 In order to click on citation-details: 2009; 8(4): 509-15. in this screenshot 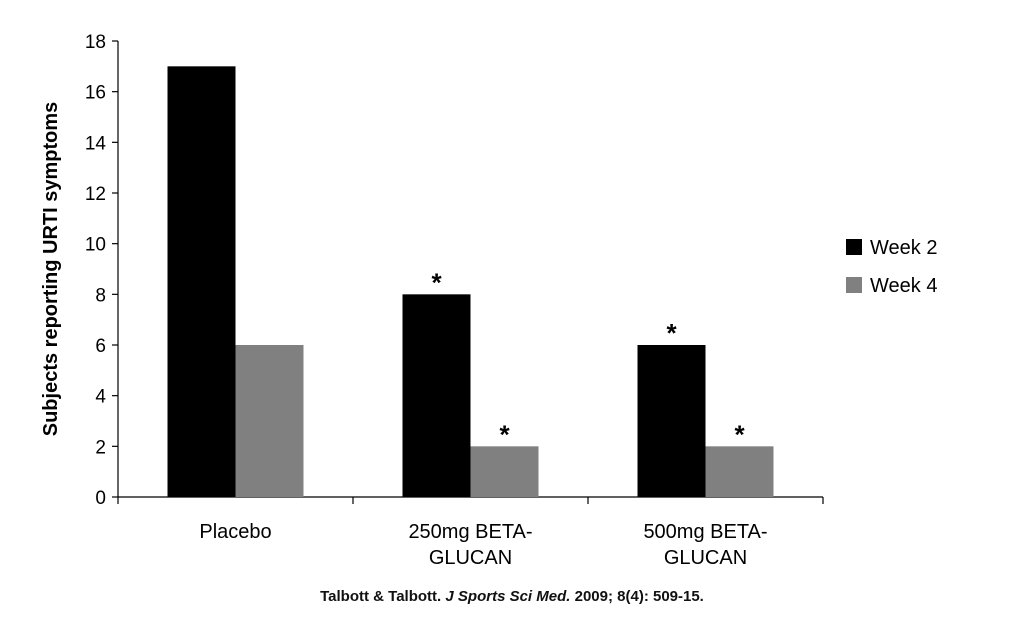, I will do `click(639, 596)`.